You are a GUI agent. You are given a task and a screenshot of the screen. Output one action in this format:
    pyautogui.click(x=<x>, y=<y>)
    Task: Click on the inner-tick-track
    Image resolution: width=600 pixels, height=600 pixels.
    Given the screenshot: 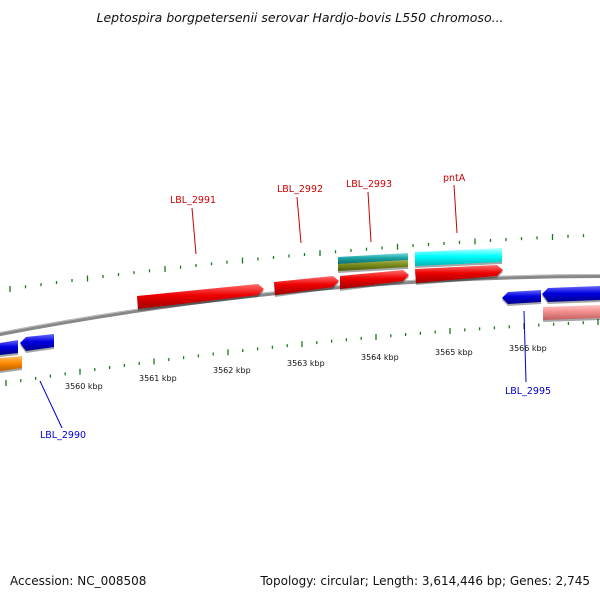 What is the action you would take?
    pyautogui.click(x=302, y=352)
    